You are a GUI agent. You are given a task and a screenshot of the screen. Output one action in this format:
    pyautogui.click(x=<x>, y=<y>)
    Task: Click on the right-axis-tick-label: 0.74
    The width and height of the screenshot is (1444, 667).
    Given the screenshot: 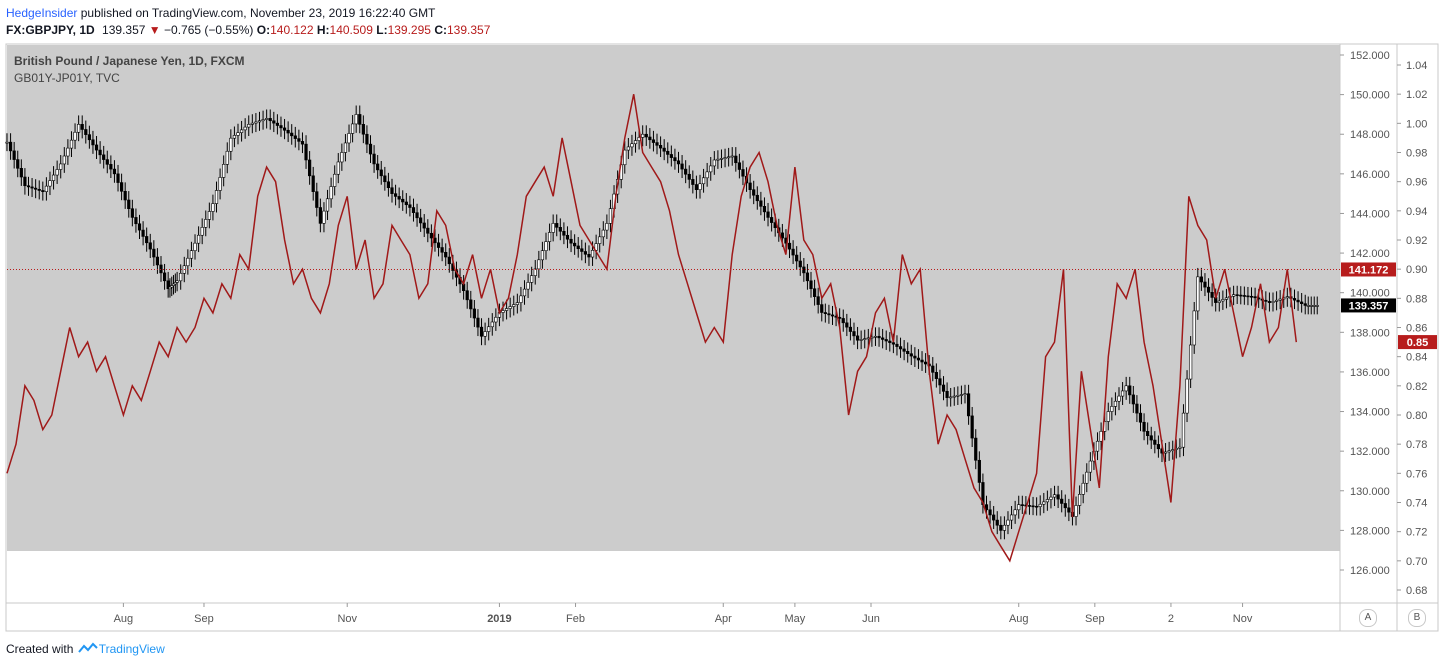 What is the action you would take?
    pyautogui.click(x=1416, y=504)
    